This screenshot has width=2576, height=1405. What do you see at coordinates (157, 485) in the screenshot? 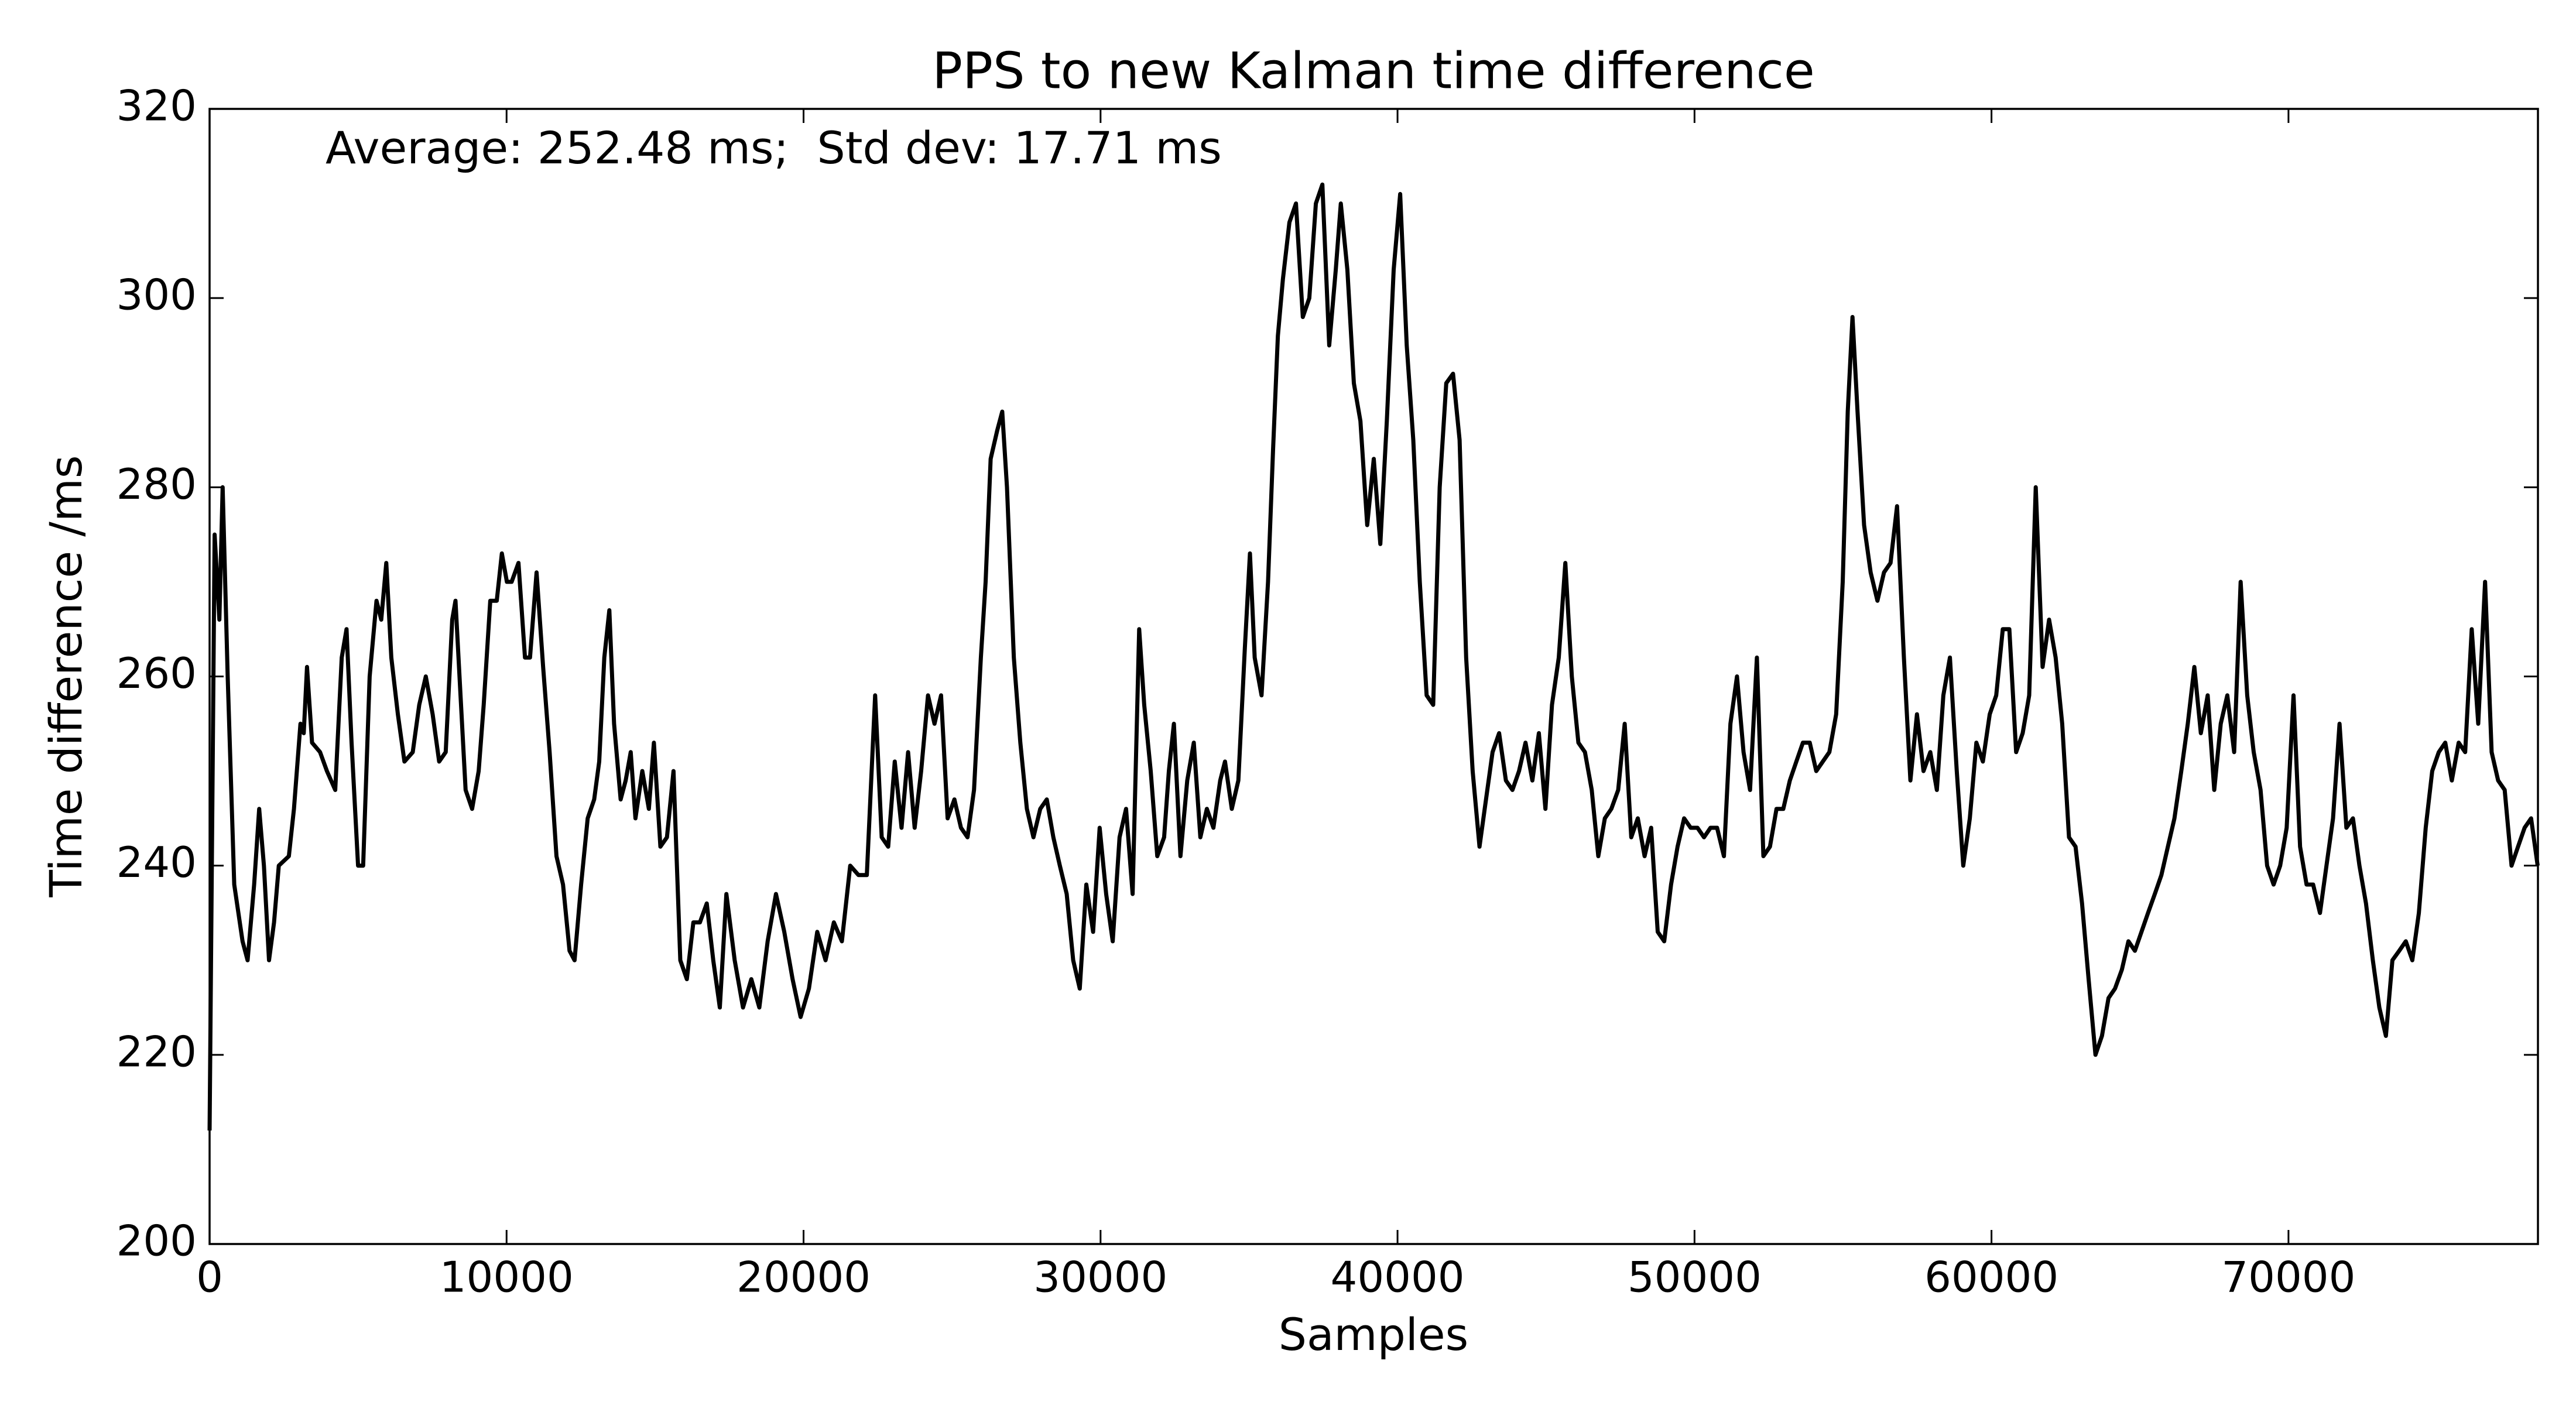
I see `y-tick-label: 280` at bounding box center [157, 485].